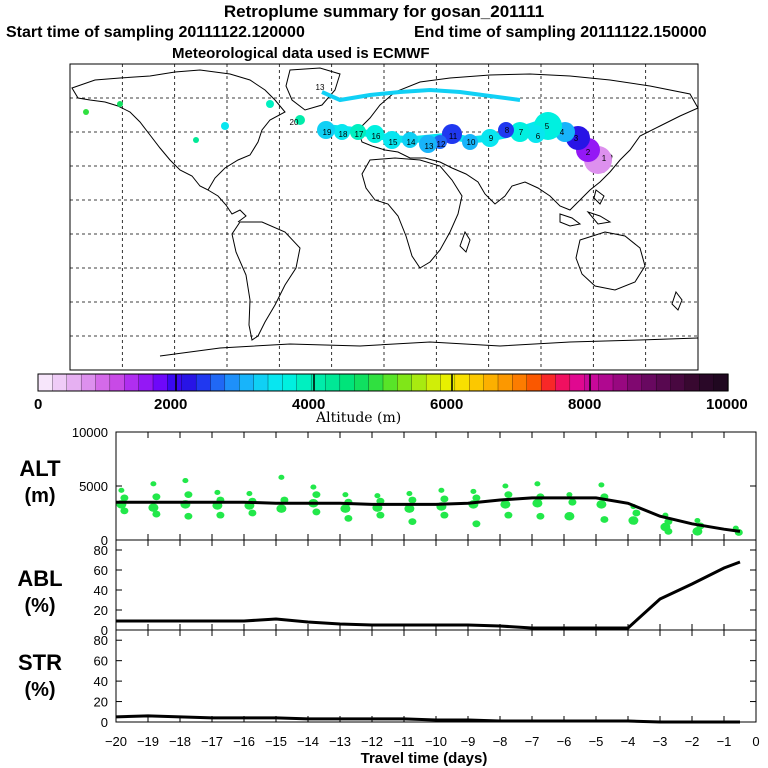 The image size is (768, 768). I want to click on plume-number-label: 6, so click(538, 136).